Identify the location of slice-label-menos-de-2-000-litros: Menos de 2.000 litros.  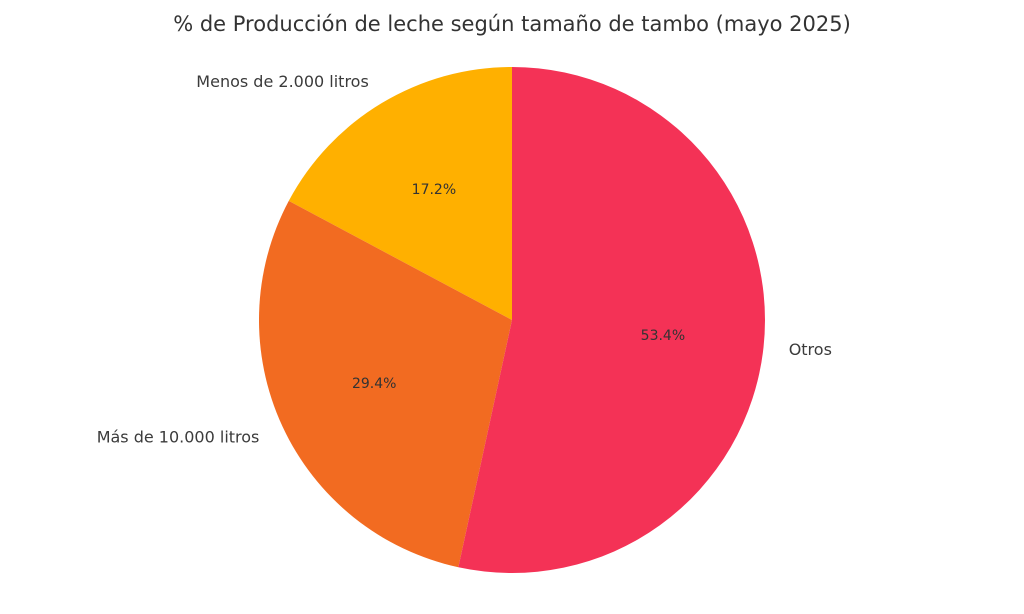
(282, 81).